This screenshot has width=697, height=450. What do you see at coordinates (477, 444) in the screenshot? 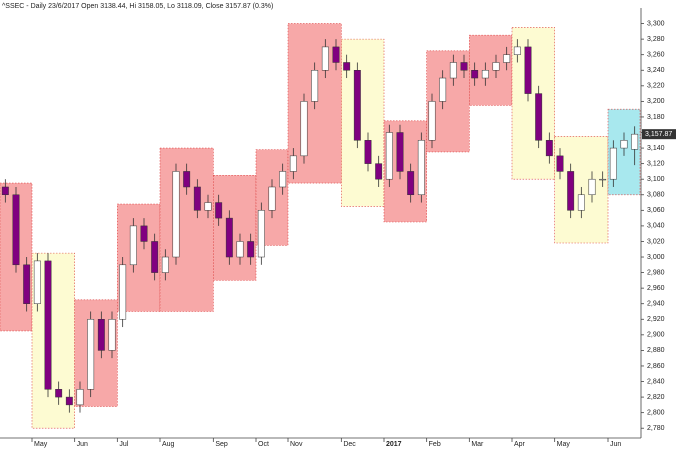
I see `x-tick-label: Mar` at bounding box center [477, 444].